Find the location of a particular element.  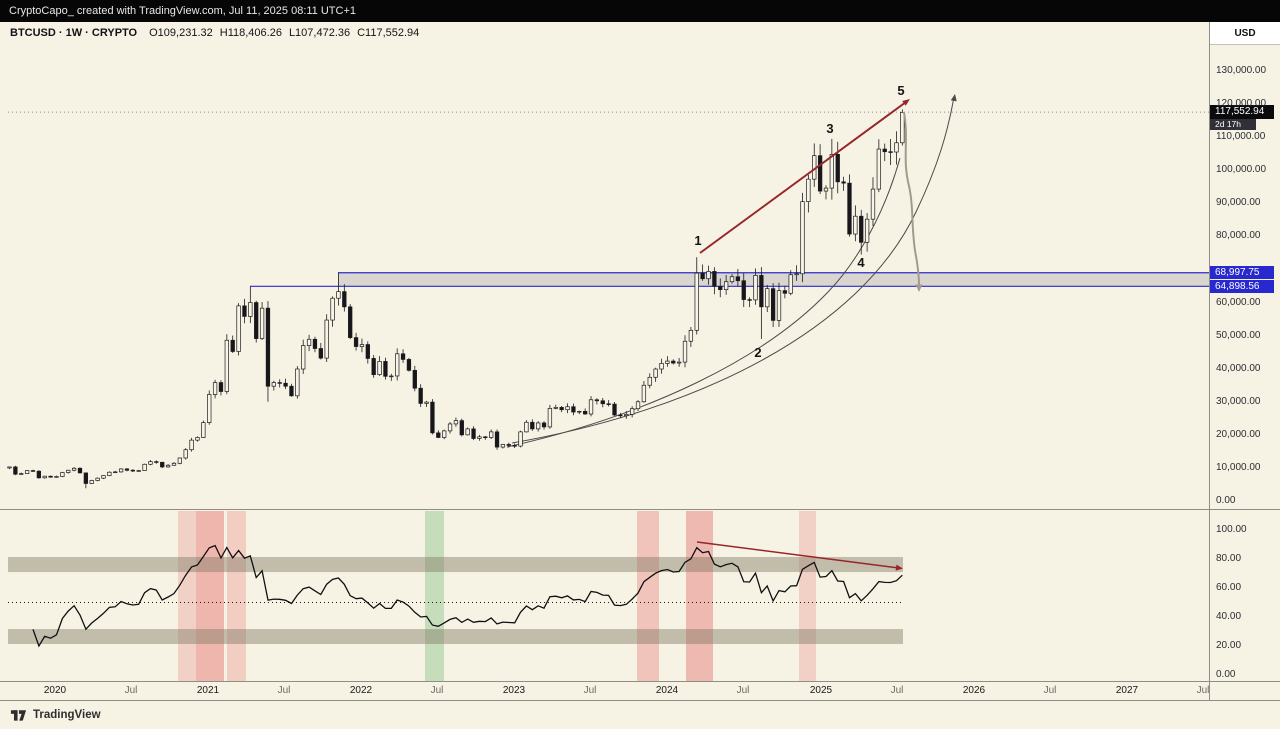

resistance-zone is located at coordinates (774, 279).